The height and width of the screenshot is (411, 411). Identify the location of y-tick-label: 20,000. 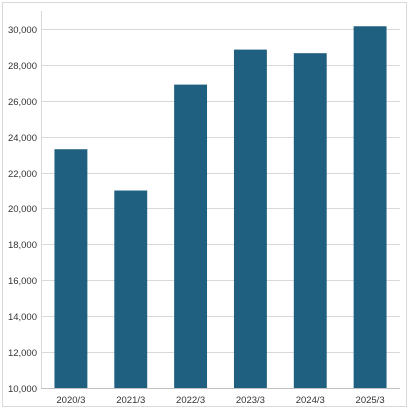
(22, 209).